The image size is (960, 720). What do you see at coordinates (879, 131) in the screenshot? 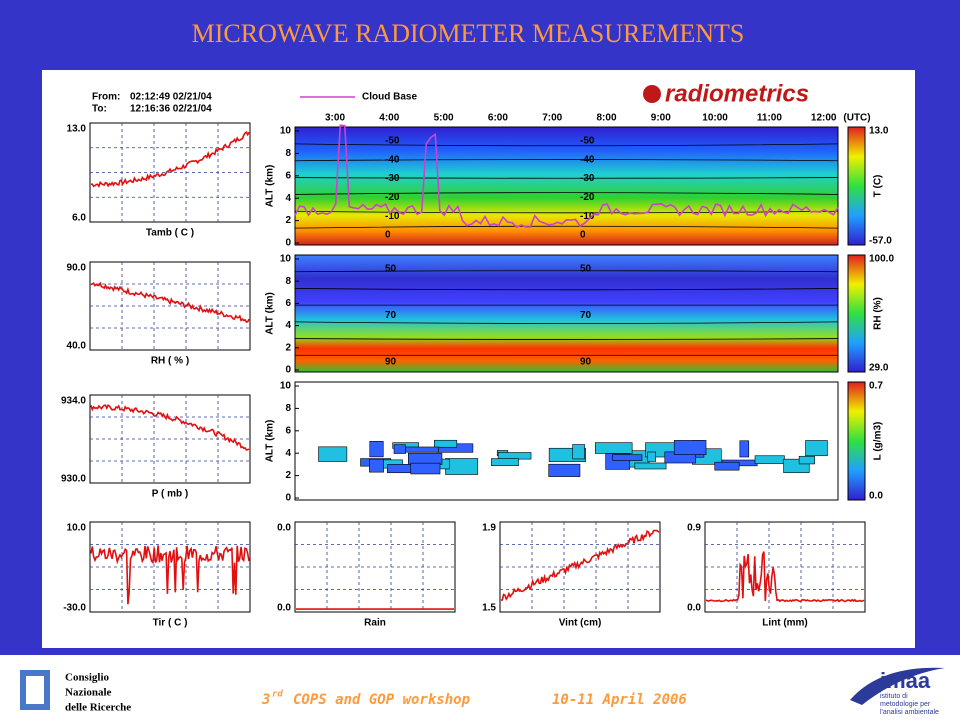
I see `colorbar-top: 13.0` at bounding box center [879, 131].